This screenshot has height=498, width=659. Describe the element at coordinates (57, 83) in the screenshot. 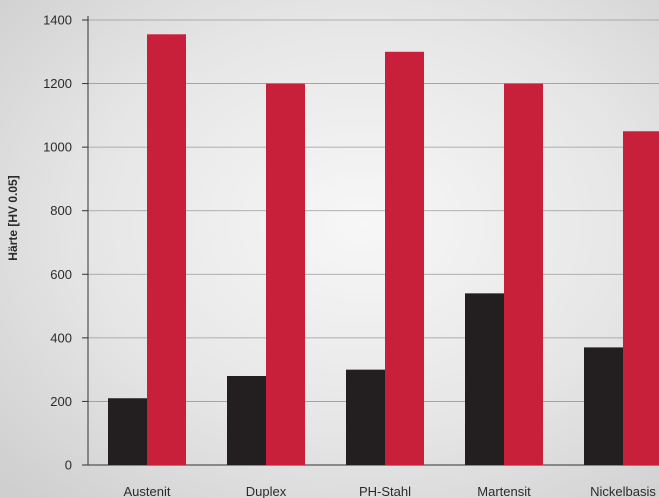

I see `y-tick-label: 1200` at that location.